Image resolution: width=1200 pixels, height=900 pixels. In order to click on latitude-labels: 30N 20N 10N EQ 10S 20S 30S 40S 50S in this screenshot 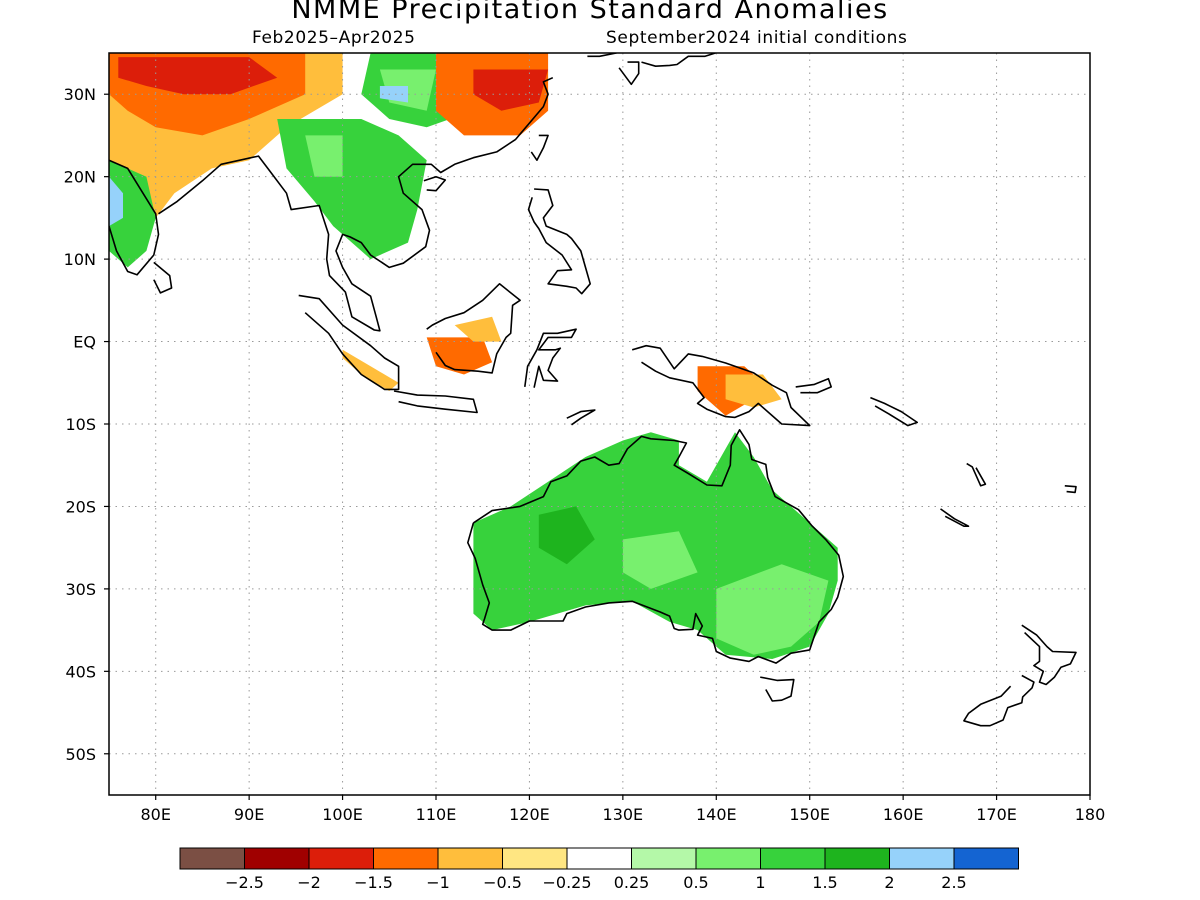, I will do `click(86, 424)`.